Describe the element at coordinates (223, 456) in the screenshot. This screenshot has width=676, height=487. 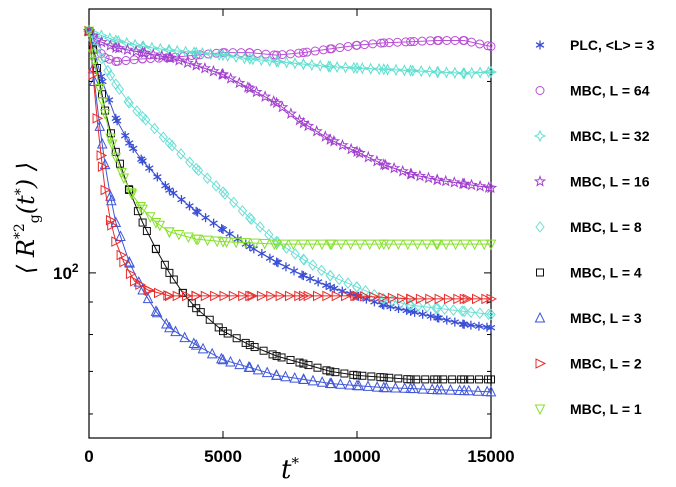
I see `x-tick-label: 5000` at that location.